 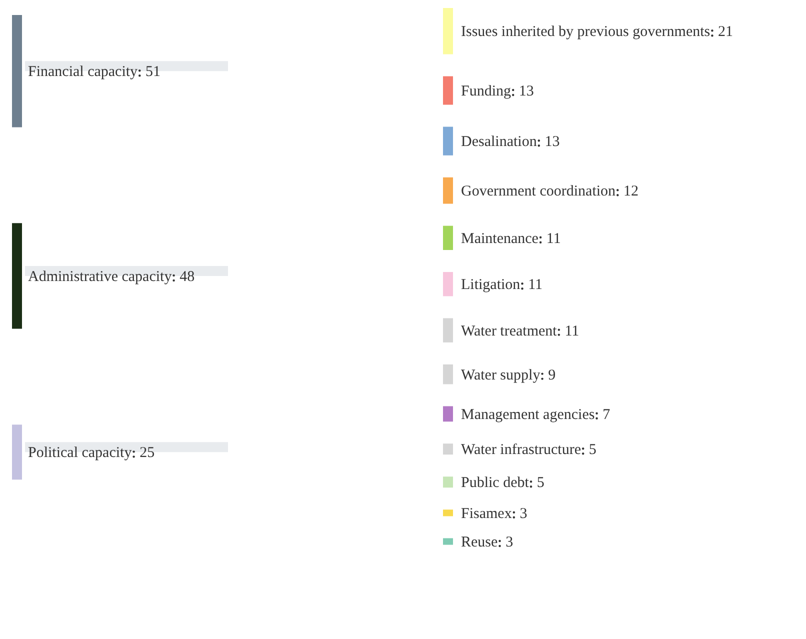 What do you see at coordinates (552, 375) in the screenshot?
I see `data-label: 9` at bounding box center [552, 375].